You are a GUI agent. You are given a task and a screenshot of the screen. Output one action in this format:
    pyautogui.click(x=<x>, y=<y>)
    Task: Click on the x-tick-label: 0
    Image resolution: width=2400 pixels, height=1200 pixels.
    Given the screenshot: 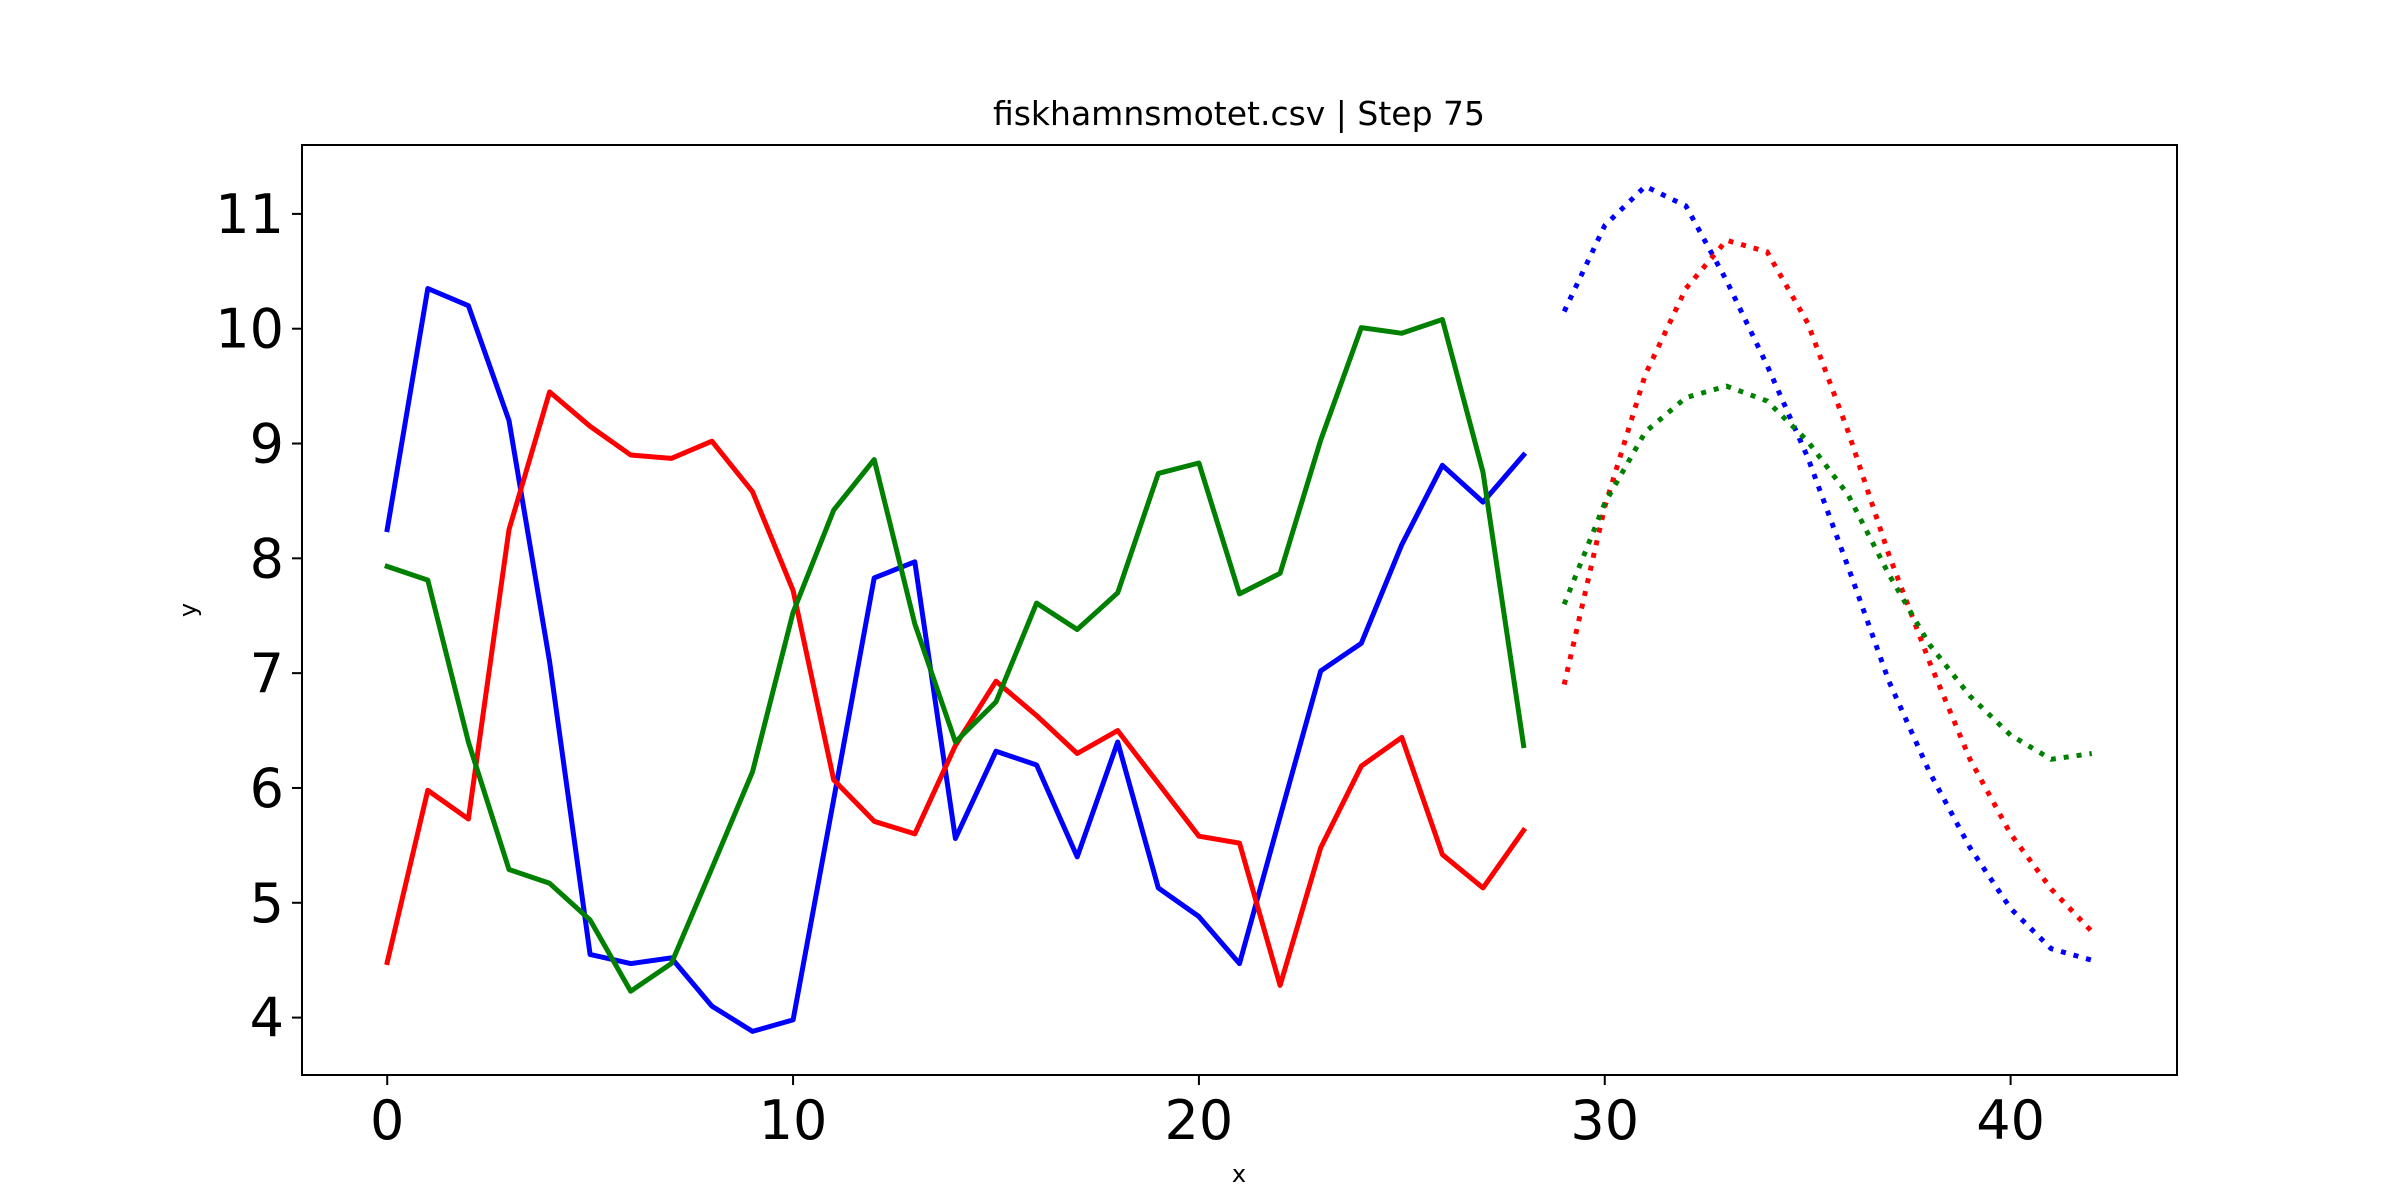 What is the action you would take?
    pyautogui.click(x=387, y=1120)
    